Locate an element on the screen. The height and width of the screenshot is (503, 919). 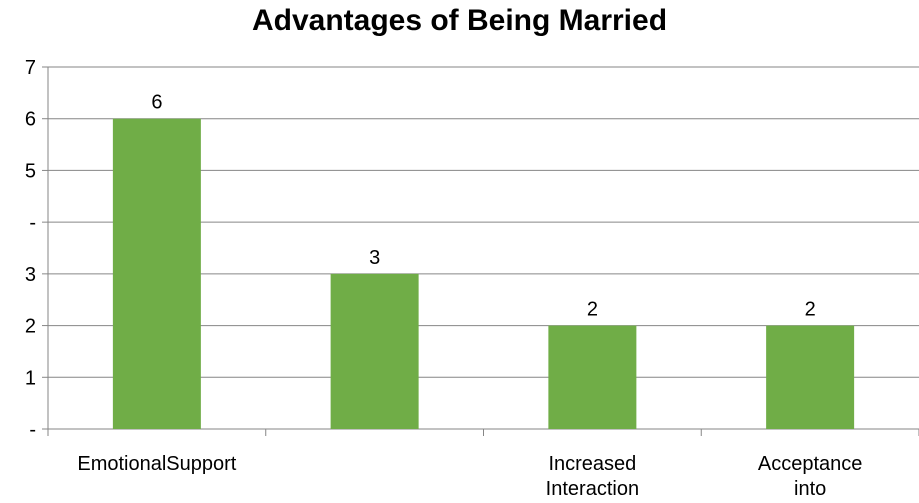
y-tick-label: 6 is located at coordinates (30, 120).